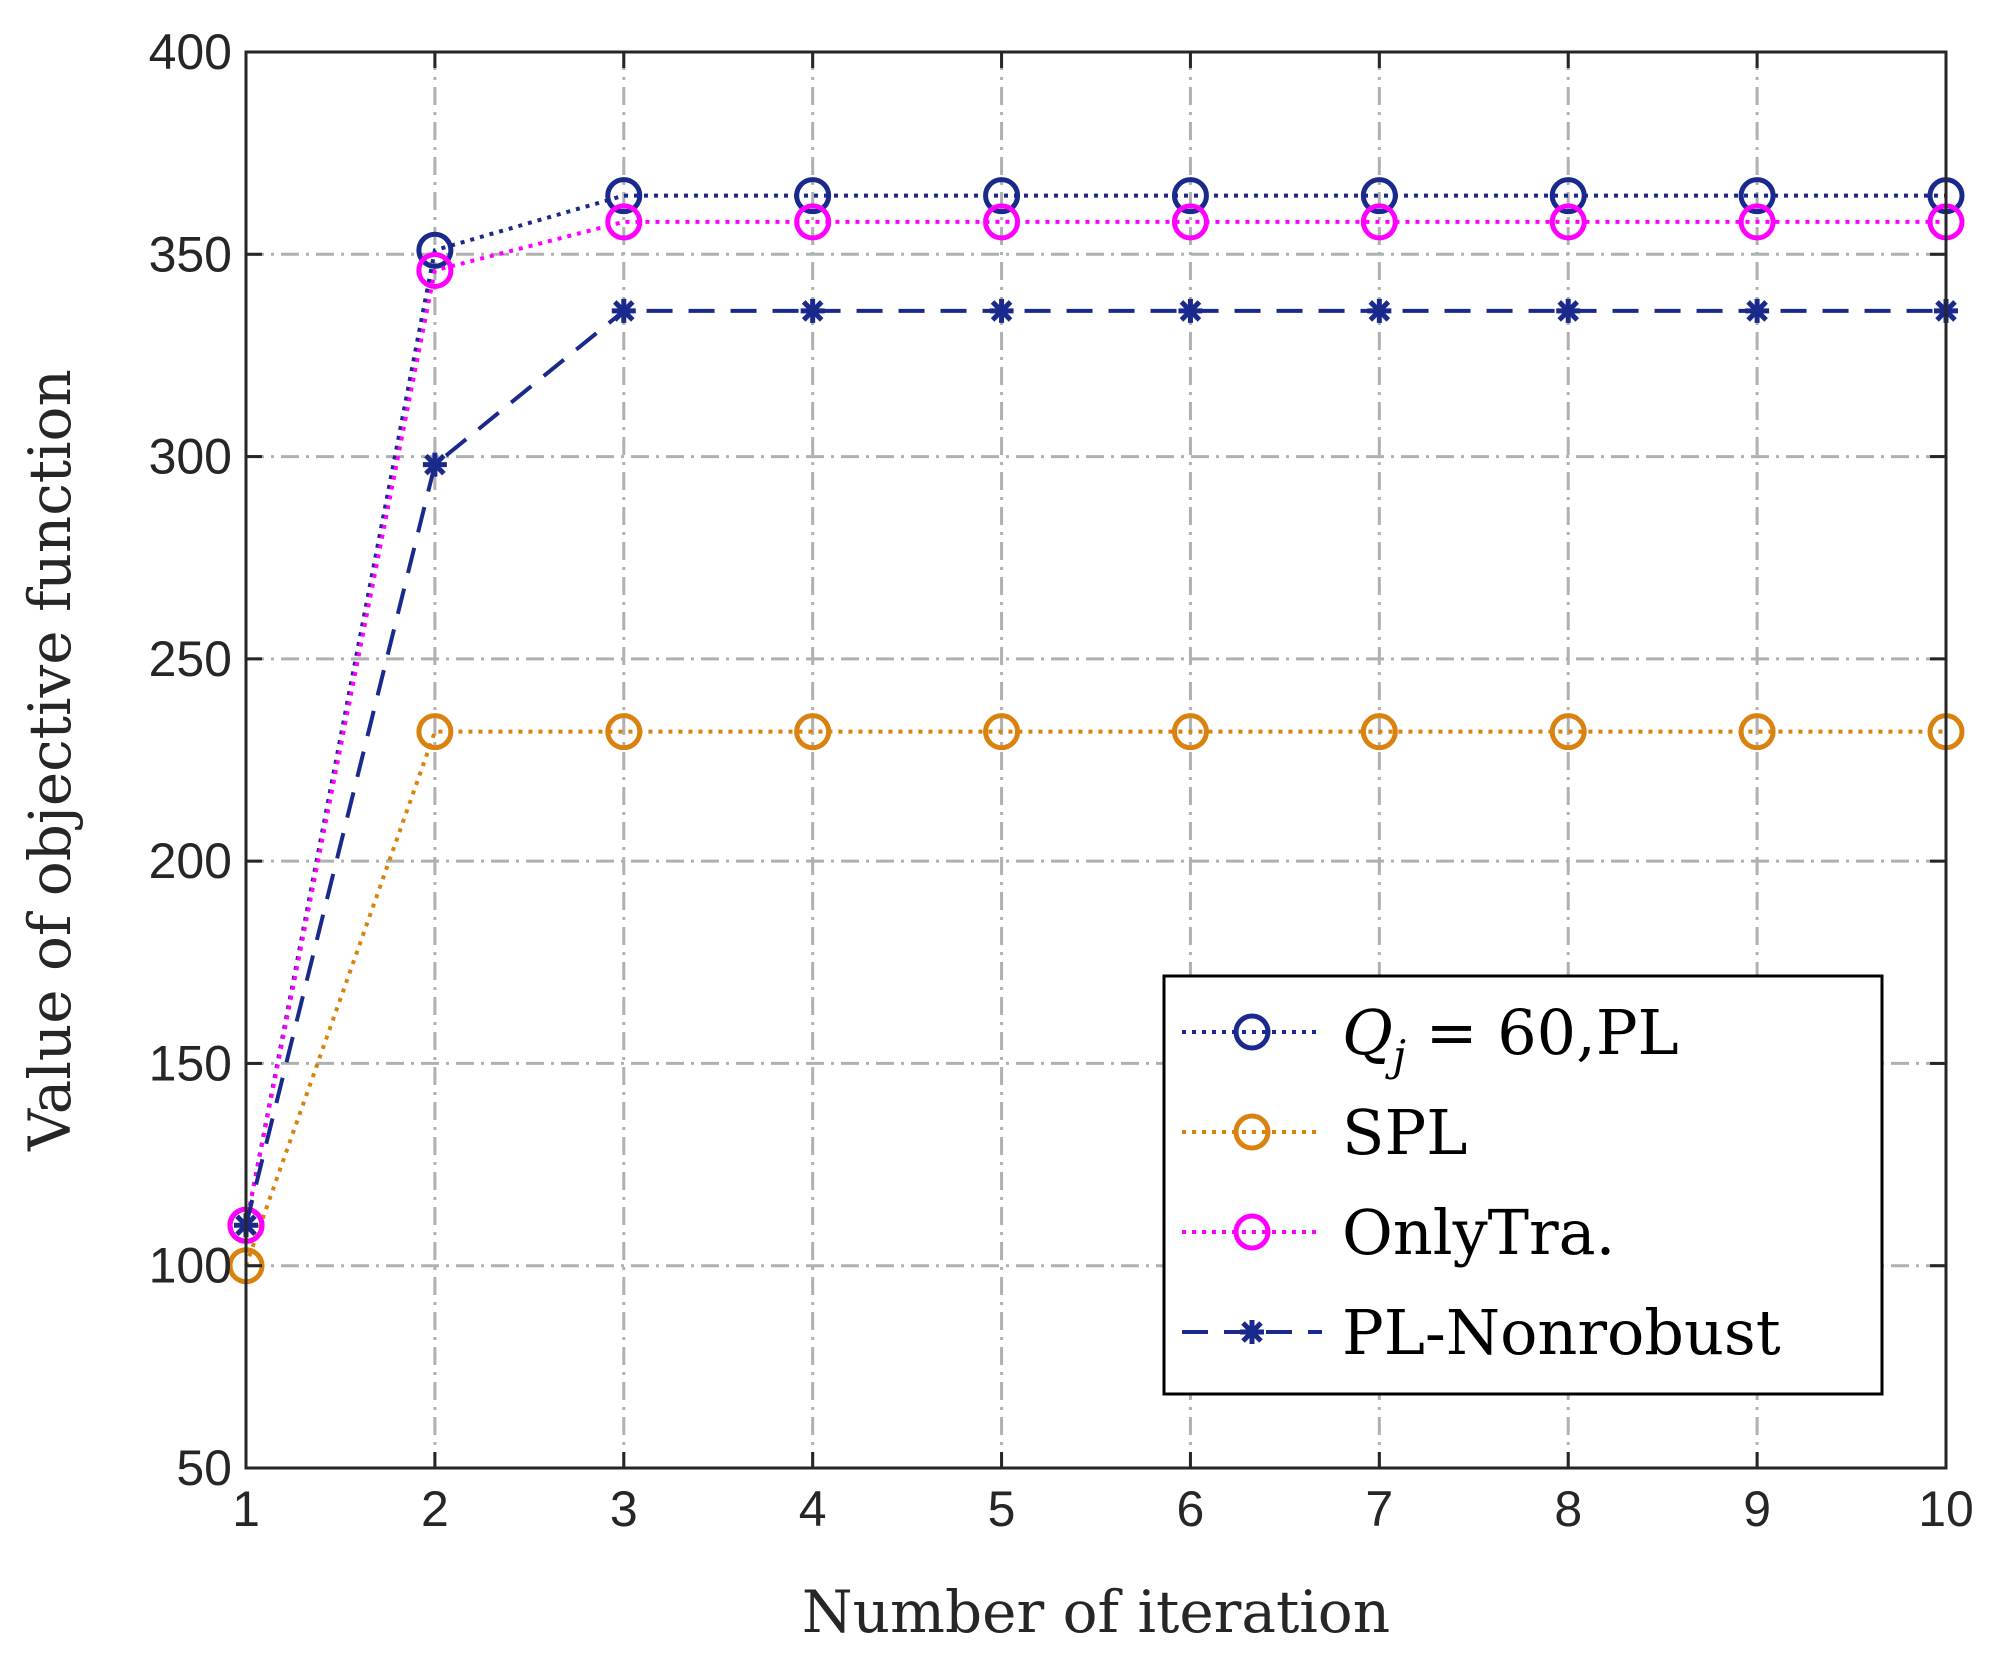 Image resolution: width=1994 pixels, height=1653 pixels. Describe the element at coordinates (1510, 1038) in the screenshot. I see `legend-label: Qj = 60,PL` at that location.